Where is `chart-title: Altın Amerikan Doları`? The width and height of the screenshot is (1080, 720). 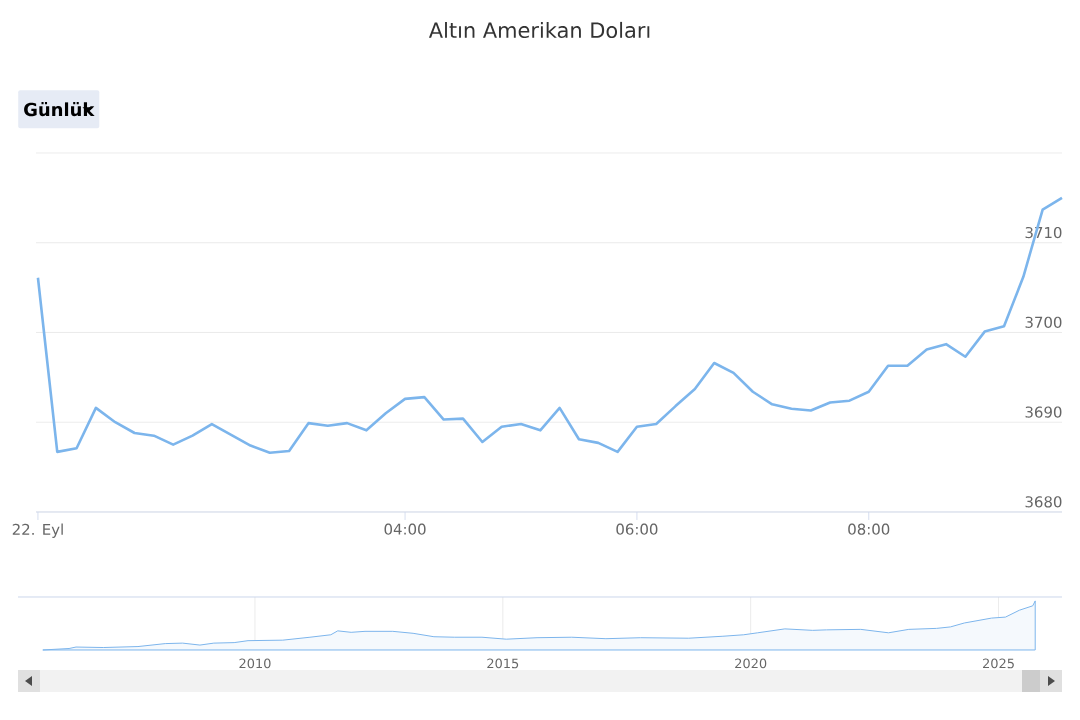 chart-title: Altın Amerikan Doları is located at coordinates (539, 30).